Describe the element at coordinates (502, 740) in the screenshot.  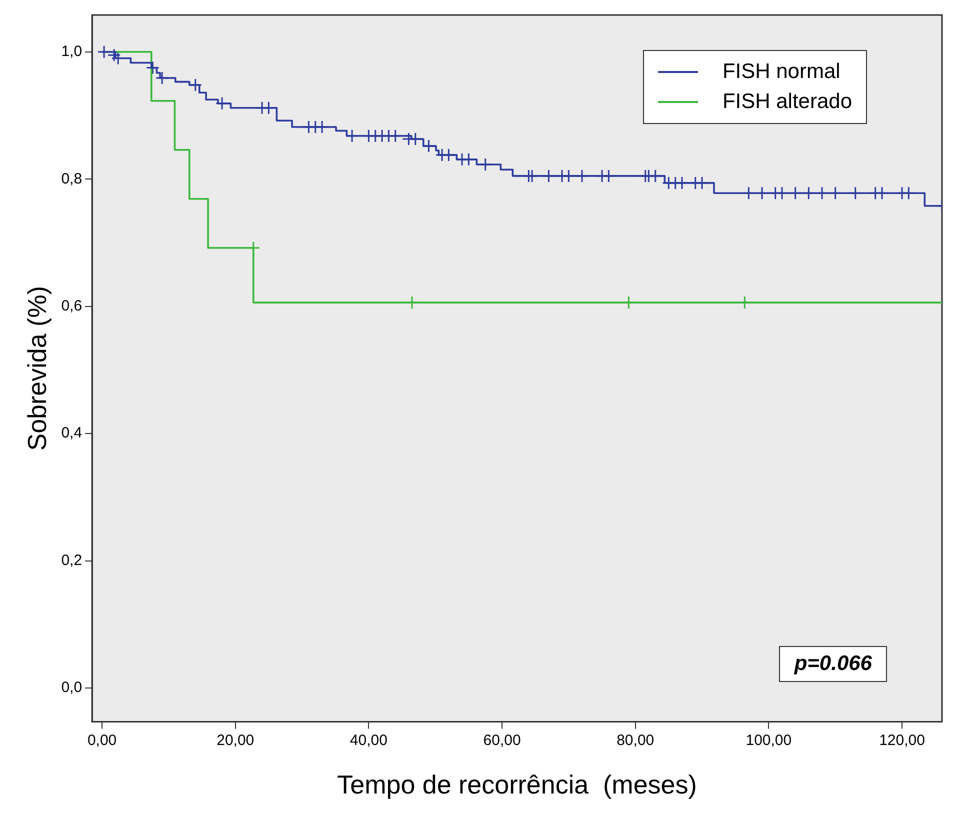
I see `x-tick-label: 60,00` at that location.